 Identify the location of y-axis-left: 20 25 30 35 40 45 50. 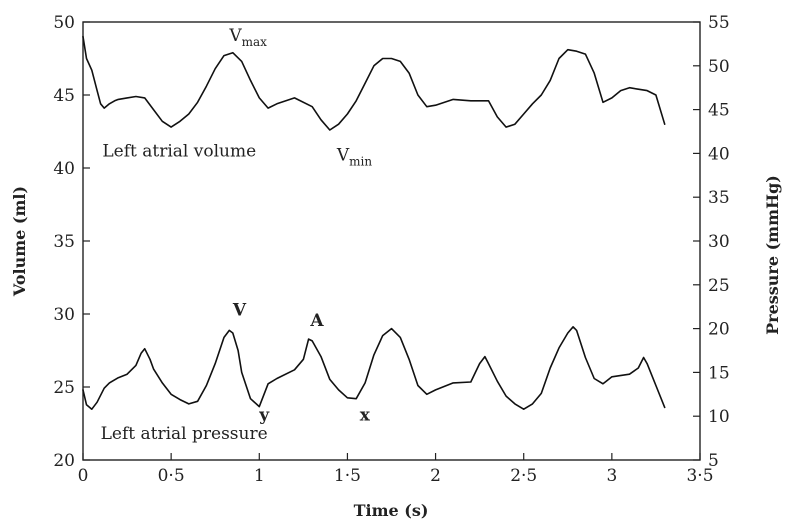
(71, 242).